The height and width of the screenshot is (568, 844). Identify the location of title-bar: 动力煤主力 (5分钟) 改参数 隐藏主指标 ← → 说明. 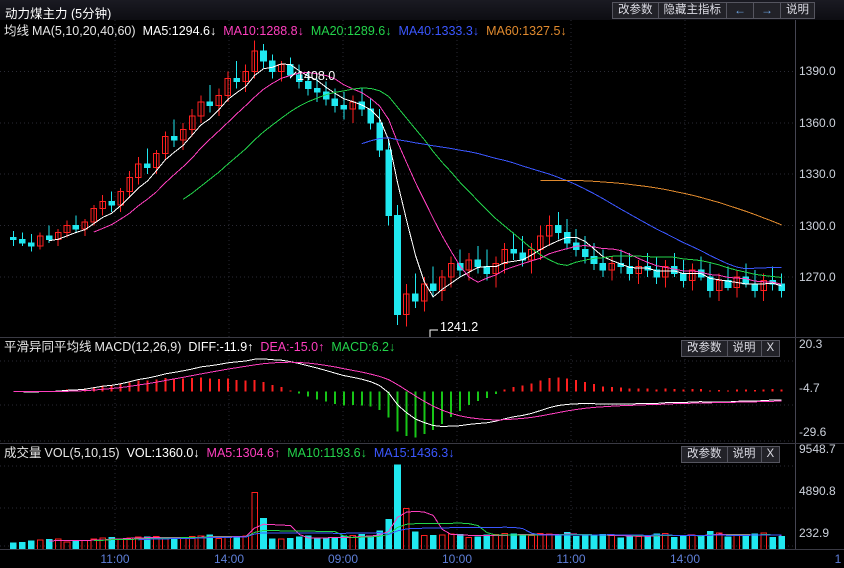
(422, 10).